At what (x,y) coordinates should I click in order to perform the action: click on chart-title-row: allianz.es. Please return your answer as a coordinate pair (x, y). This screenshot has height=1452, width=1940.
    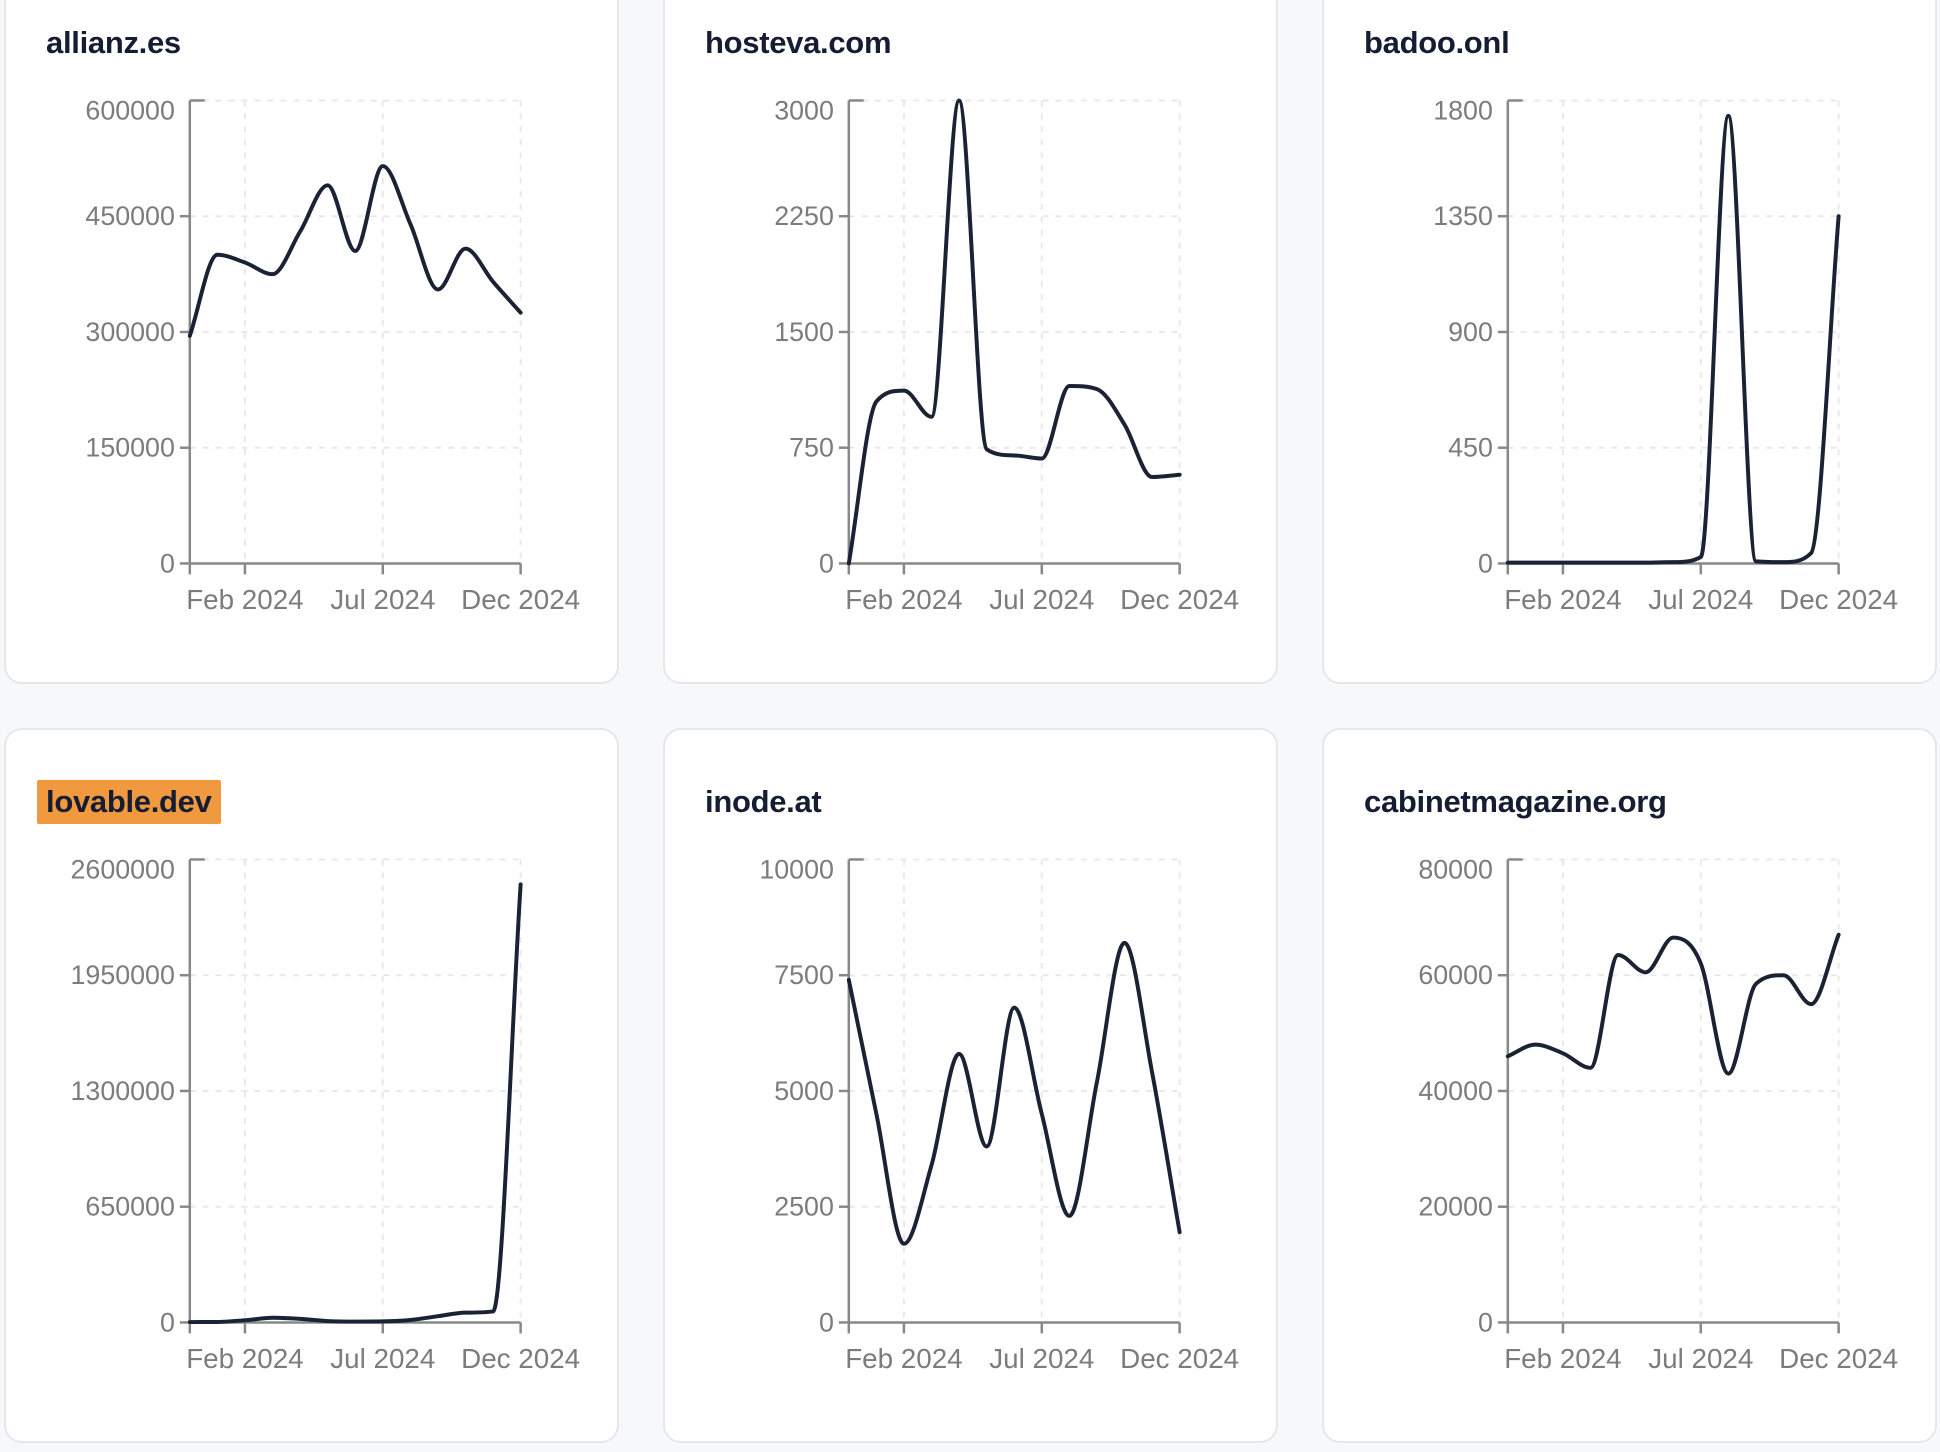
    Looking at the image, I should click on (113, 43).